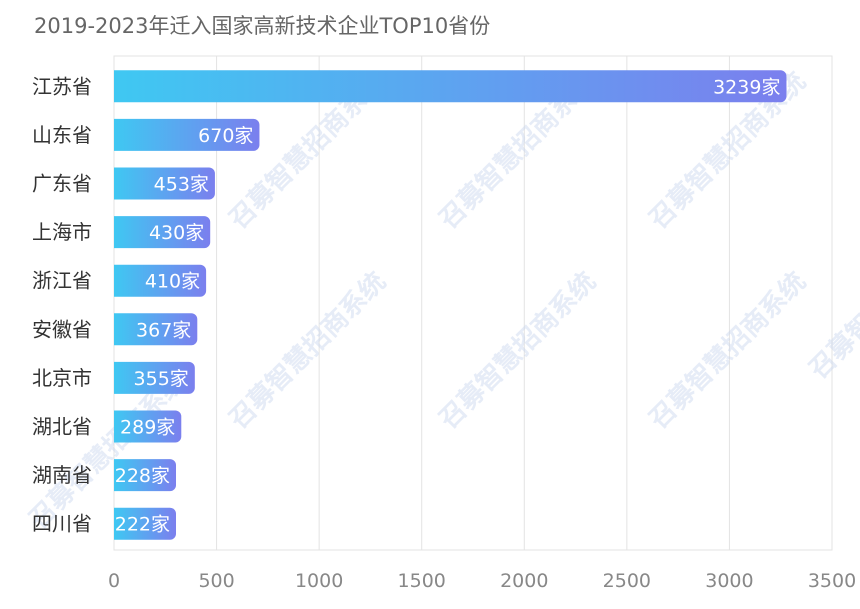 Image resolution: width=860 pixels, height=609 pixels. What do you see at coordinates (422, 581) in the screenshot?
I see `x-tick-label: 1500` at bounding box center [422, 581].